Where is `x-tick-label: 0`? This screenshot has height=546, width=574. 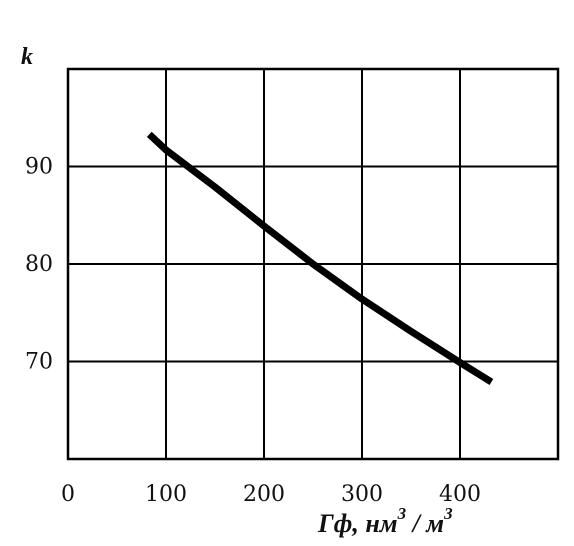
x-tick-label: 0 is located at coordinates (68, 494).